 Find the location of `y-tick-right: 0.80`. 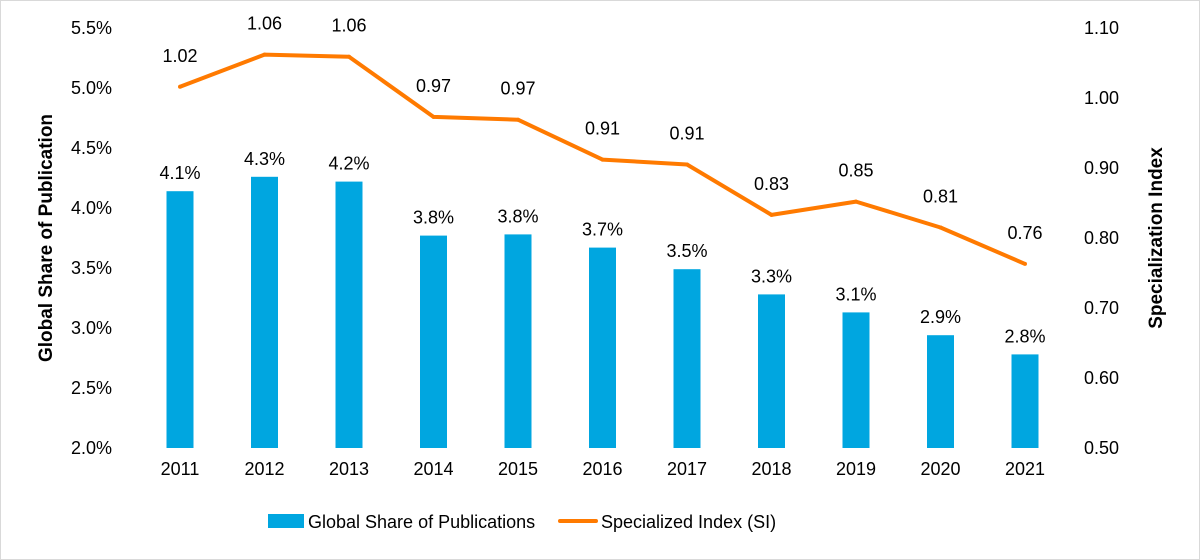

y-tick-right: 0.80 is located at coordinates (1101, 238).